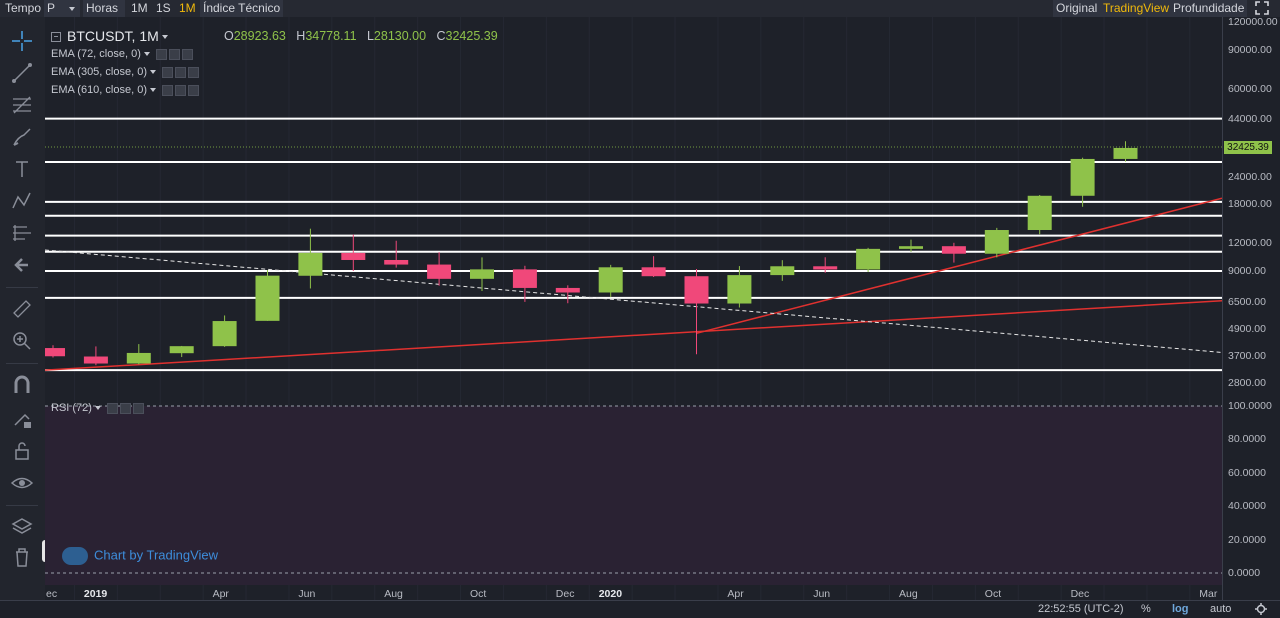  Describe the element at coordinates (1250, 118) in the screenshot. I see `price-tick: 44000.00` at that location.